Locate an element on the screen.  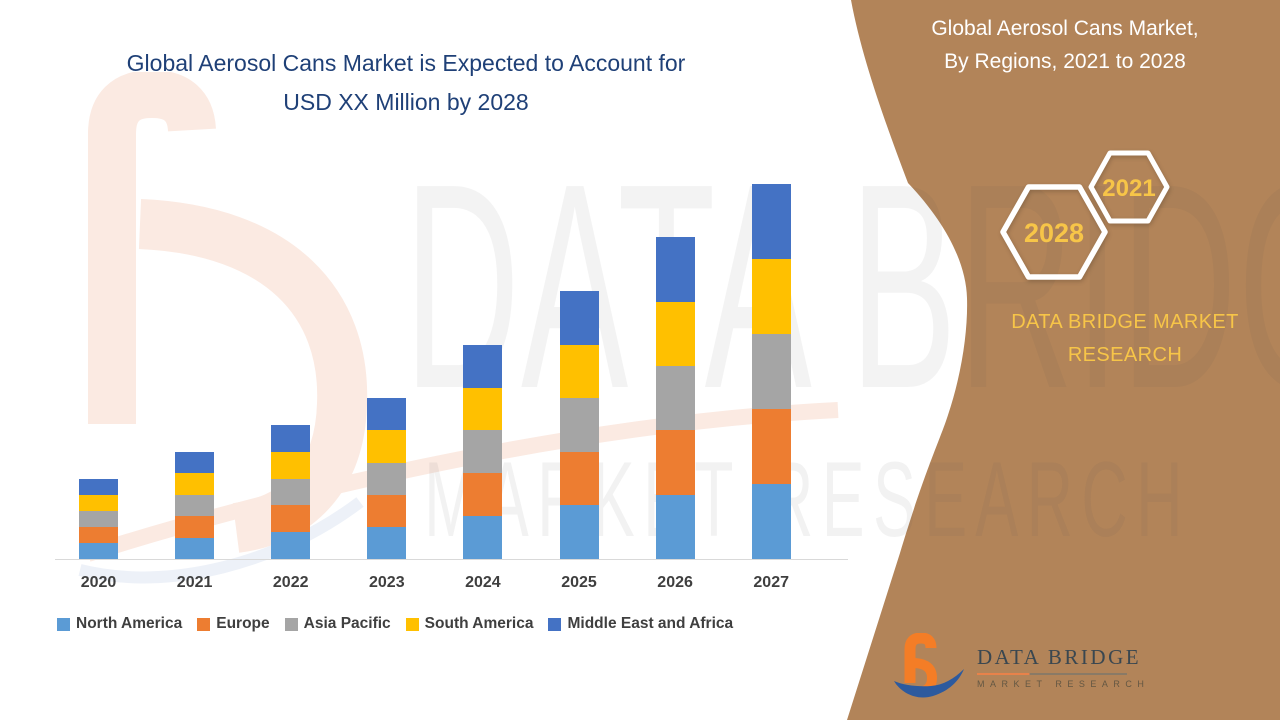
brand-text-line1: DATA BRIDGE MARKET is located at coordinates (1125, 322).